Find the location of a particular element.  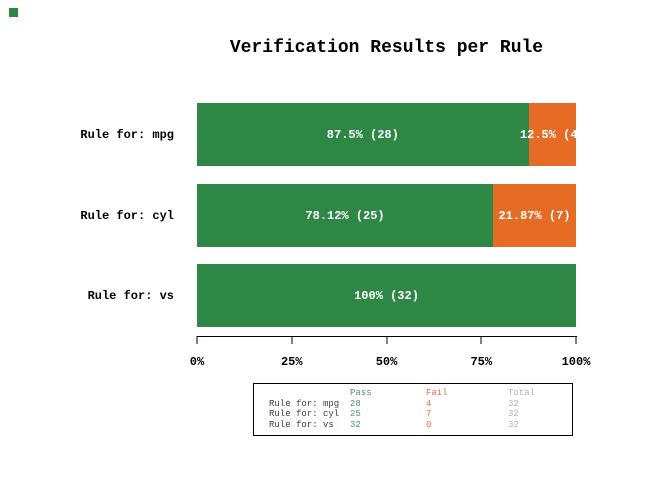

fail-segment-label: 21.87% (7) is located at coordinates (534, 215).